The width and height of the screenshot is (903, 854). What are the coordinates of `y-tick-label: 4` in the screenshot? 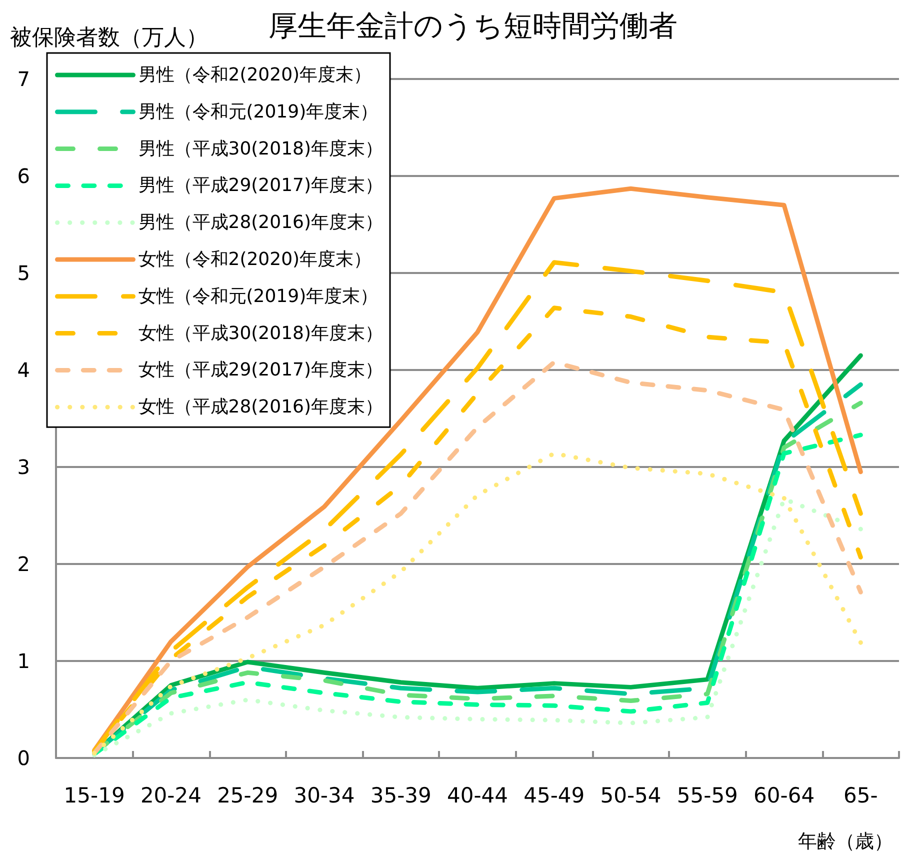 It's located at (23, 370).